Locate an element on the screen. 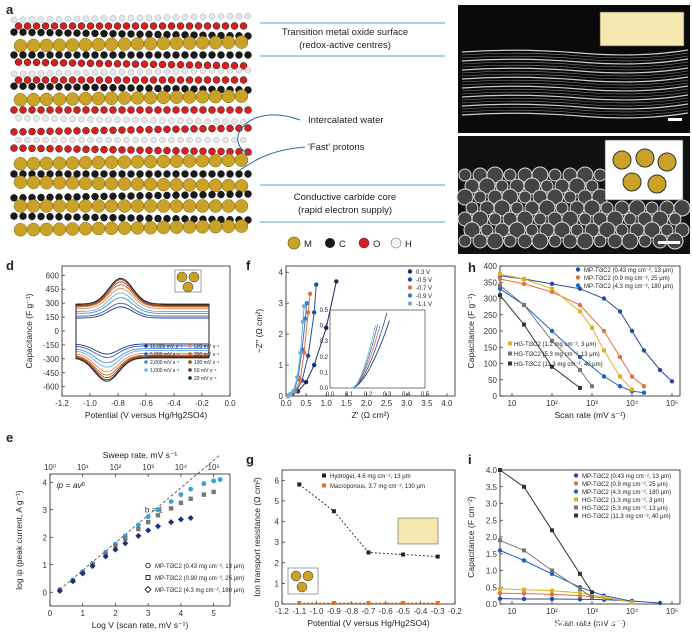 The image size is (692, 635). inset-y-tick-label: 0.4 is located at coordinates (324, 327).